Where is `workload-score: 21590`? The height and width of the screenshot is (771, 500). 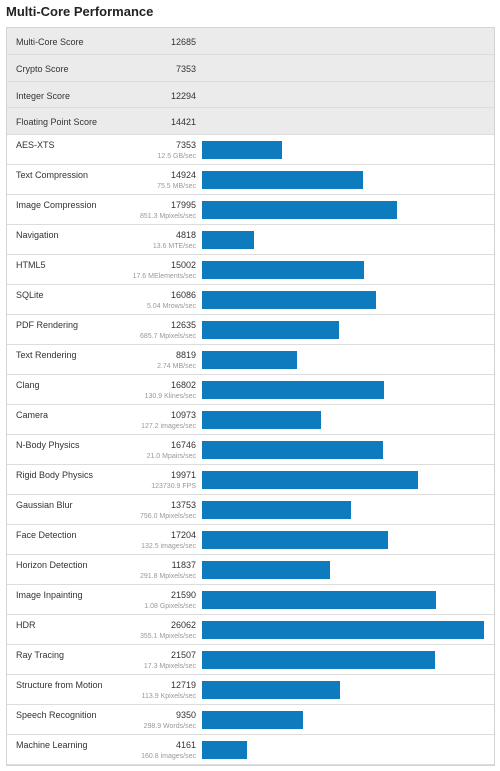 workload-score: 21590 is located at coordinates (183, 595).